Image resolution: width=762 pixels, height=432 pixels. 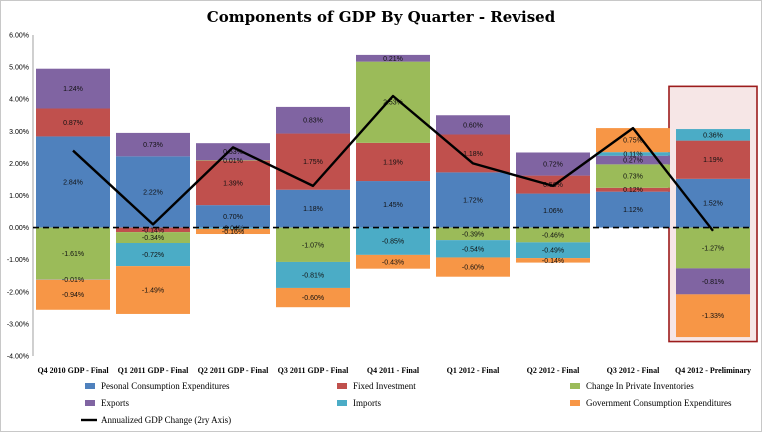 I want to click on data-label: 1.06%, so click(x=553, y=211).